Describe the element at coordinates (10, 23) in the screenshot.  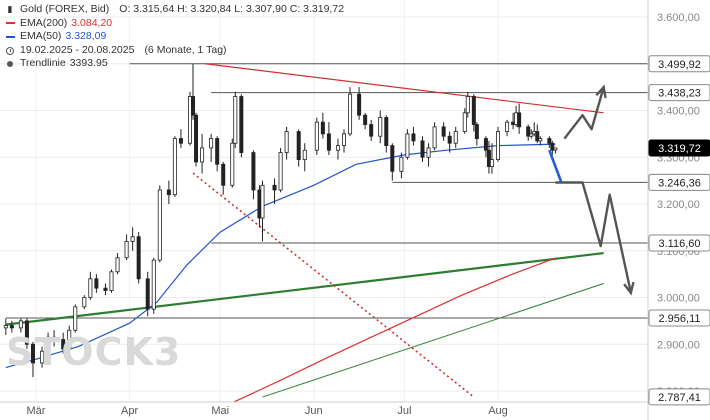
I see `ema200-swatch` at that location.